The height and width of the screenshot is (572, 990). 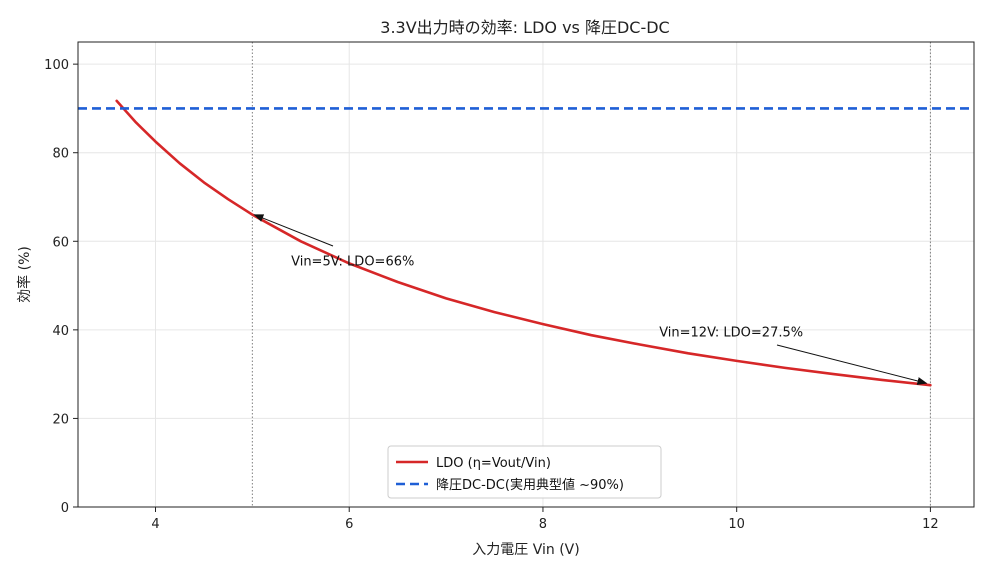 What do you see at coordinates (65, 508) in the screenshot?
I see `y-tick-label: 0` at bounding box center [65, 508].